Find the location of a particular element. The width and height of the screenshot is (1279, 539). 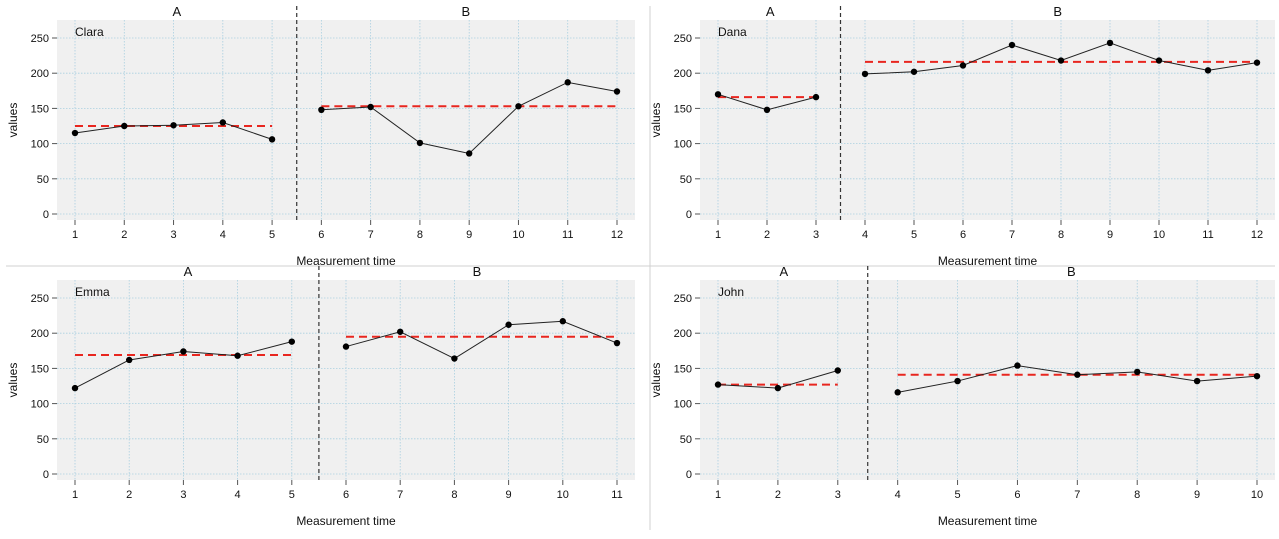

series-line-phase-b is located at coordinates (481, 340).